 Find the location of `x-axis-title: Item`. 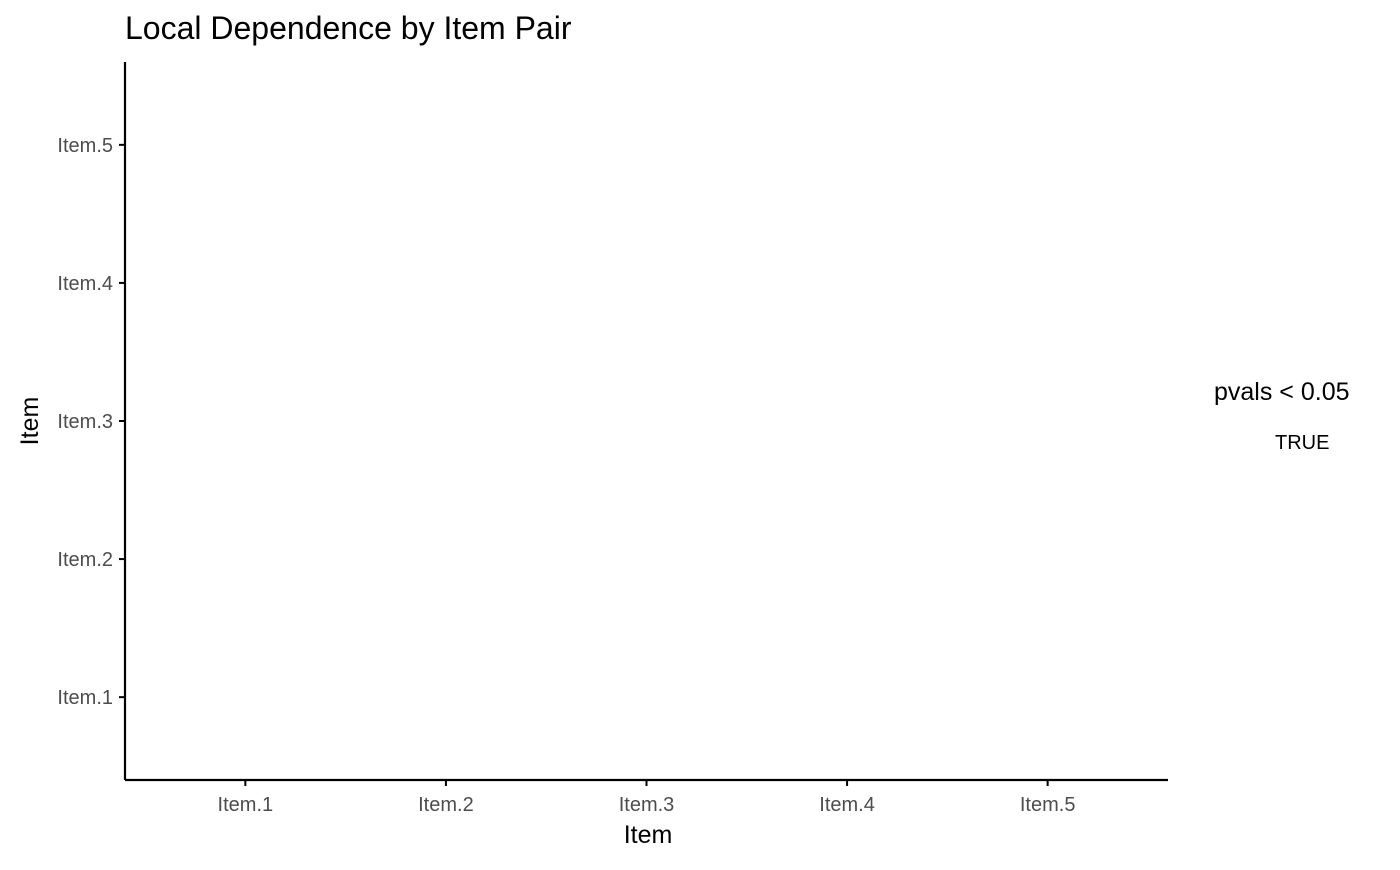

x-axis-title: Item is located at coordinates (648, 835).